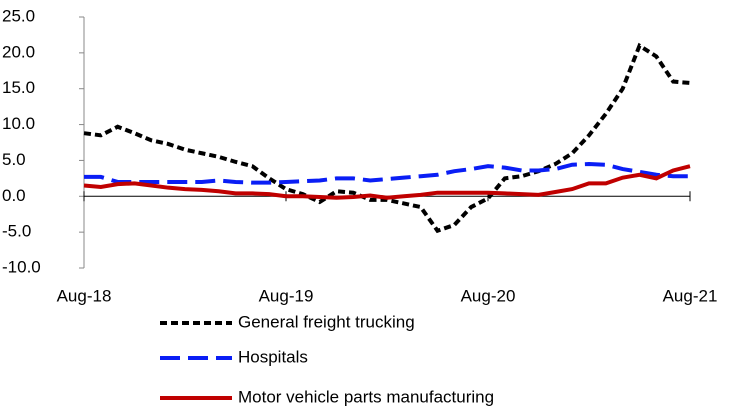 The image size is (736, 412). I want to click on legend-label: Motor vehicle parts manufacturing, so click(366, 396).